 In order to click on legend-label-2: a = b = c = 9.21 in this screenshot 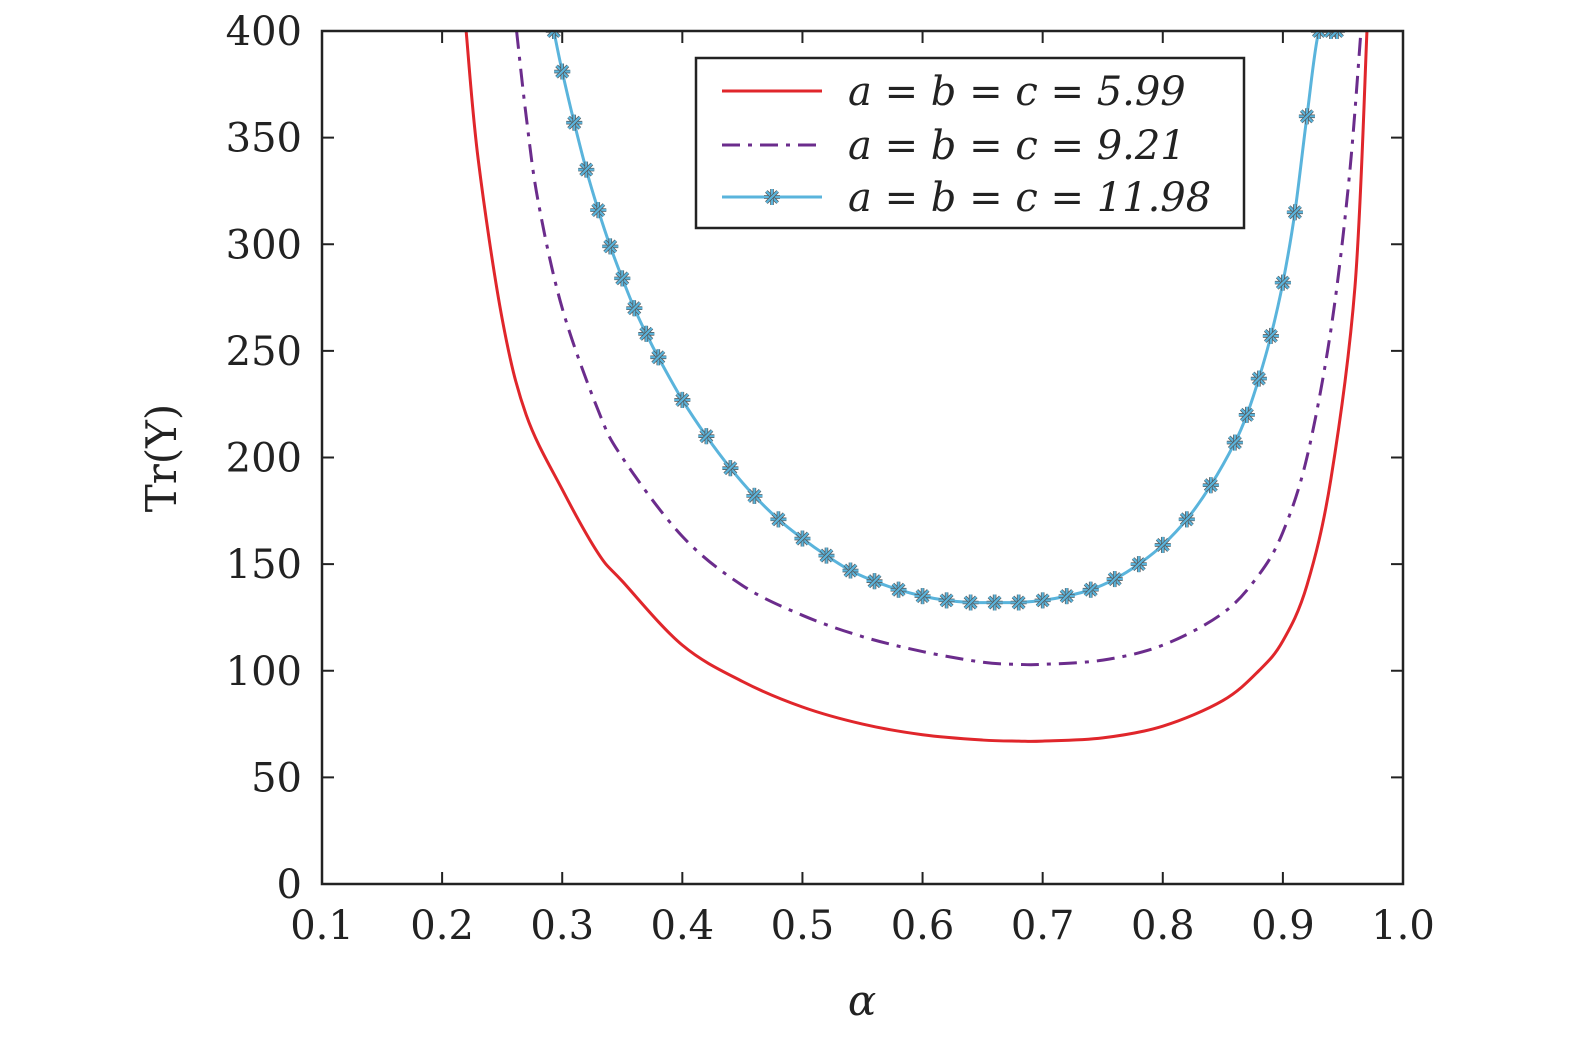, I will do `click(1017, 146)`.